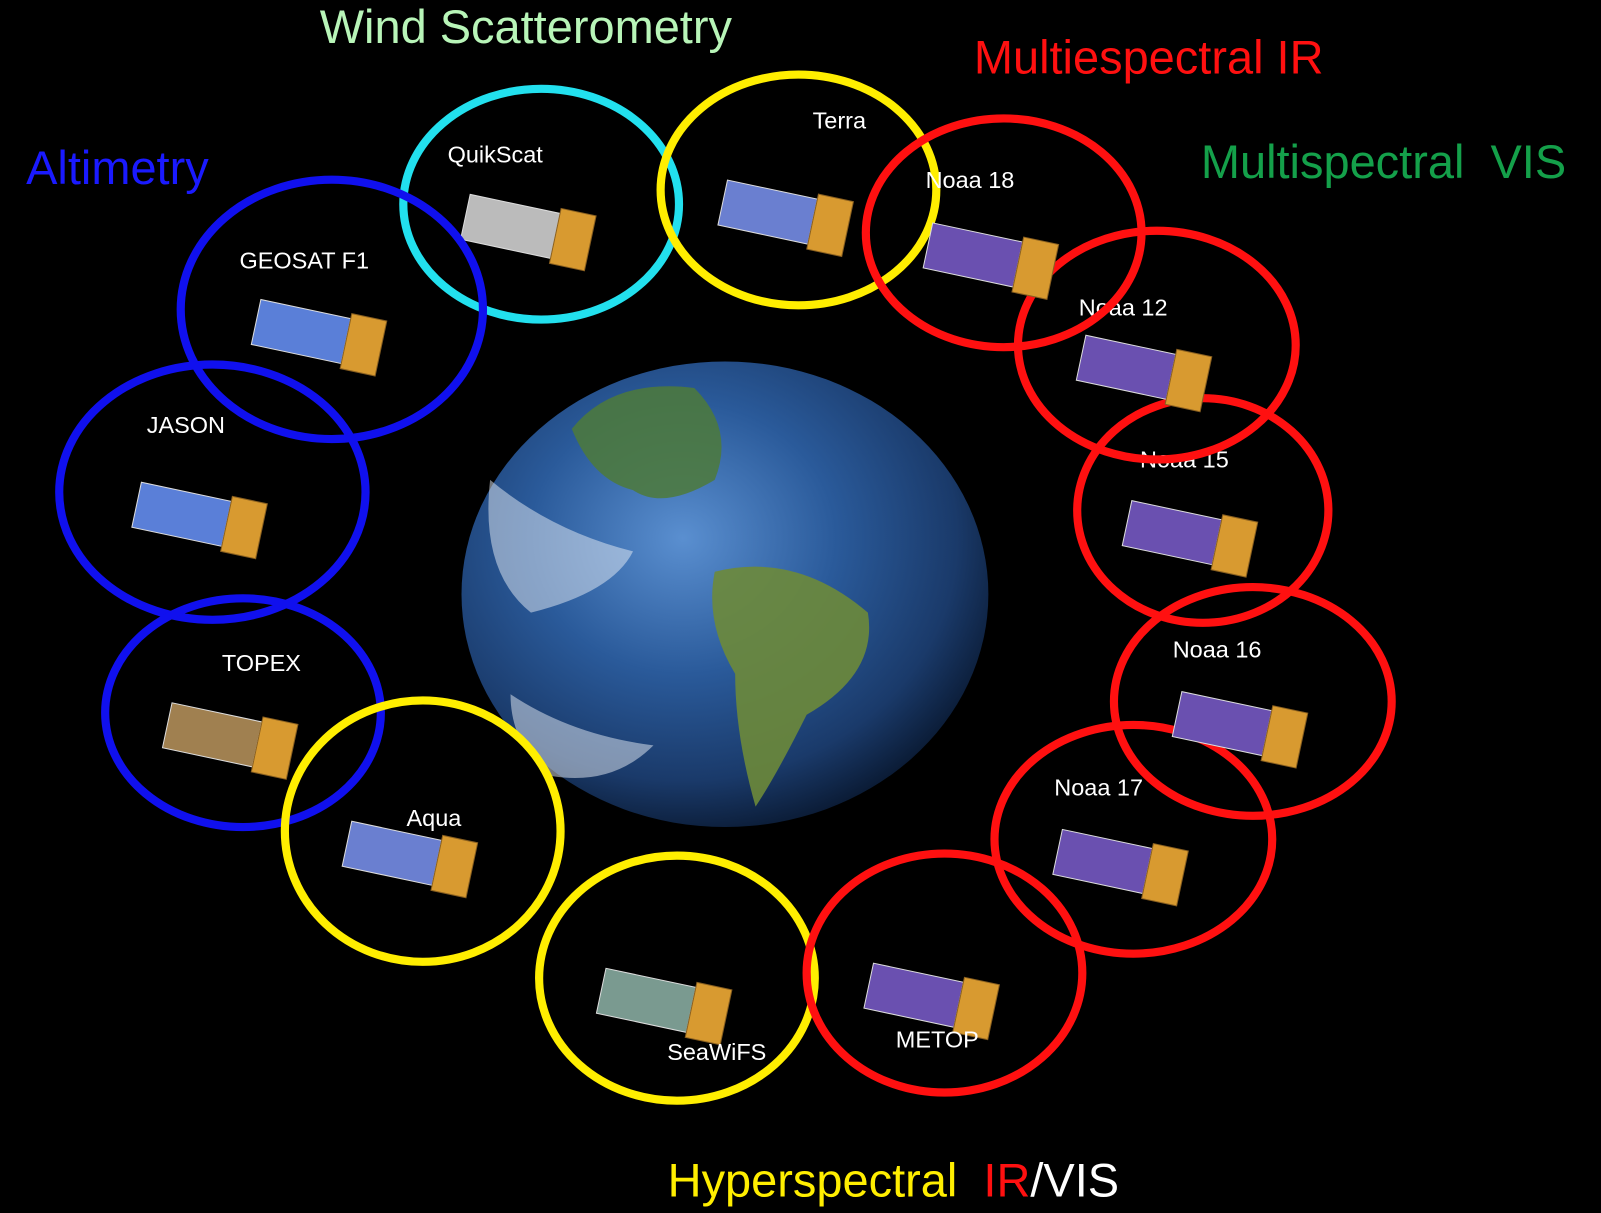 The height and width of the screenshot is (1213, 1601). Describe the element at coordinates (937, 1040) in the screenshot. I see `satellite-label: METOP` at that location.